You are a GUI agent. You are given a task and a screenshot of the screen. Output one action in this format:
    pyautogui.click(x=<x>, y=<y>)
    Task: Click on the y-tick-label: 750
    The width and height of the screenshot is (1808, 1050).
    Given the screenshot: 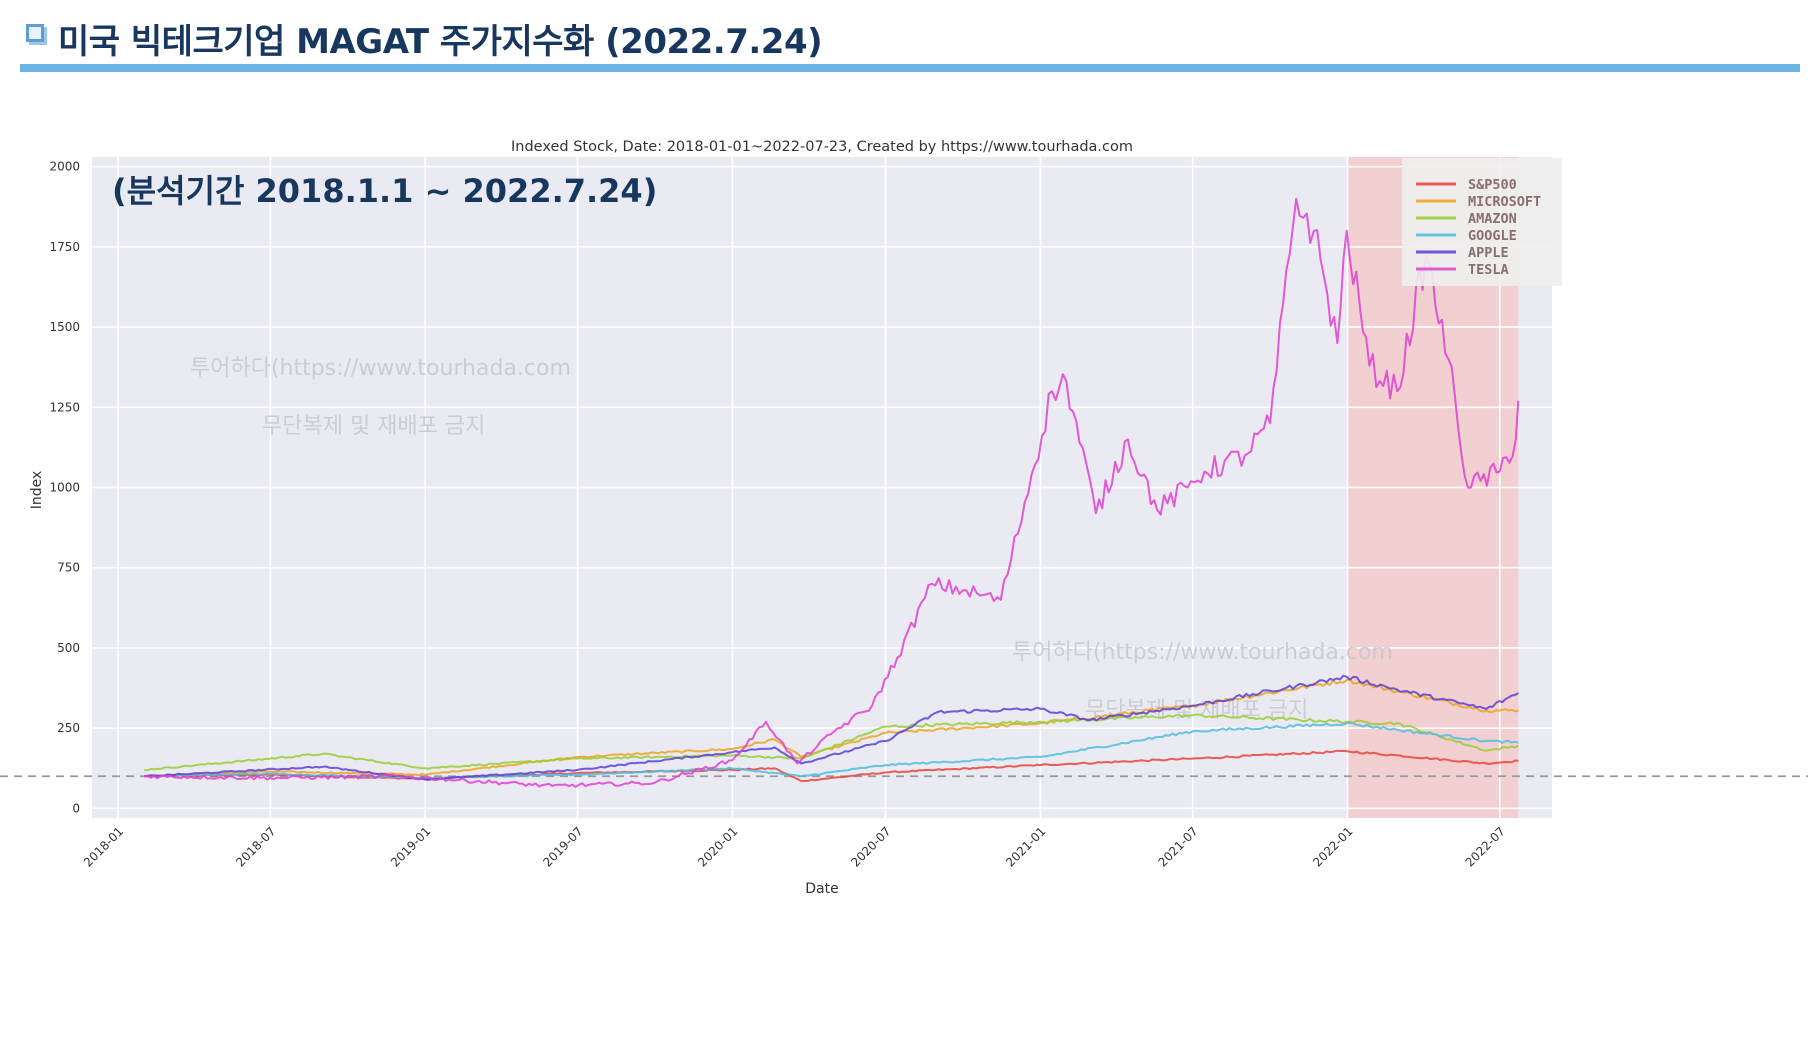 What is the action you would take?
    pyautogui.click(x=68, y=568)
    